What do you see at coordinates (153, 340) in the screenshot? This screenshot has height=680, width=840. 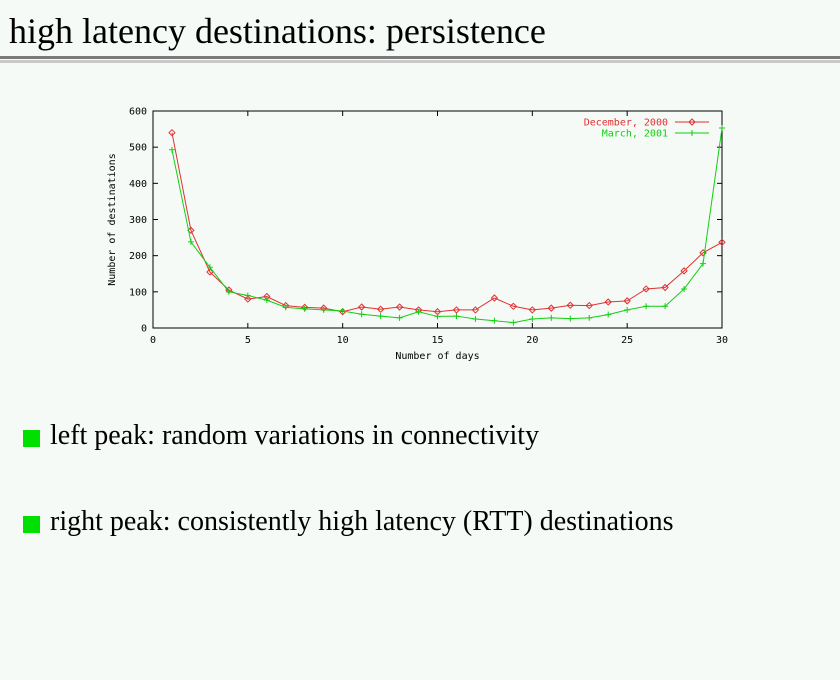 I see `x-tick-label: 0` at bounding box center [153, 340].